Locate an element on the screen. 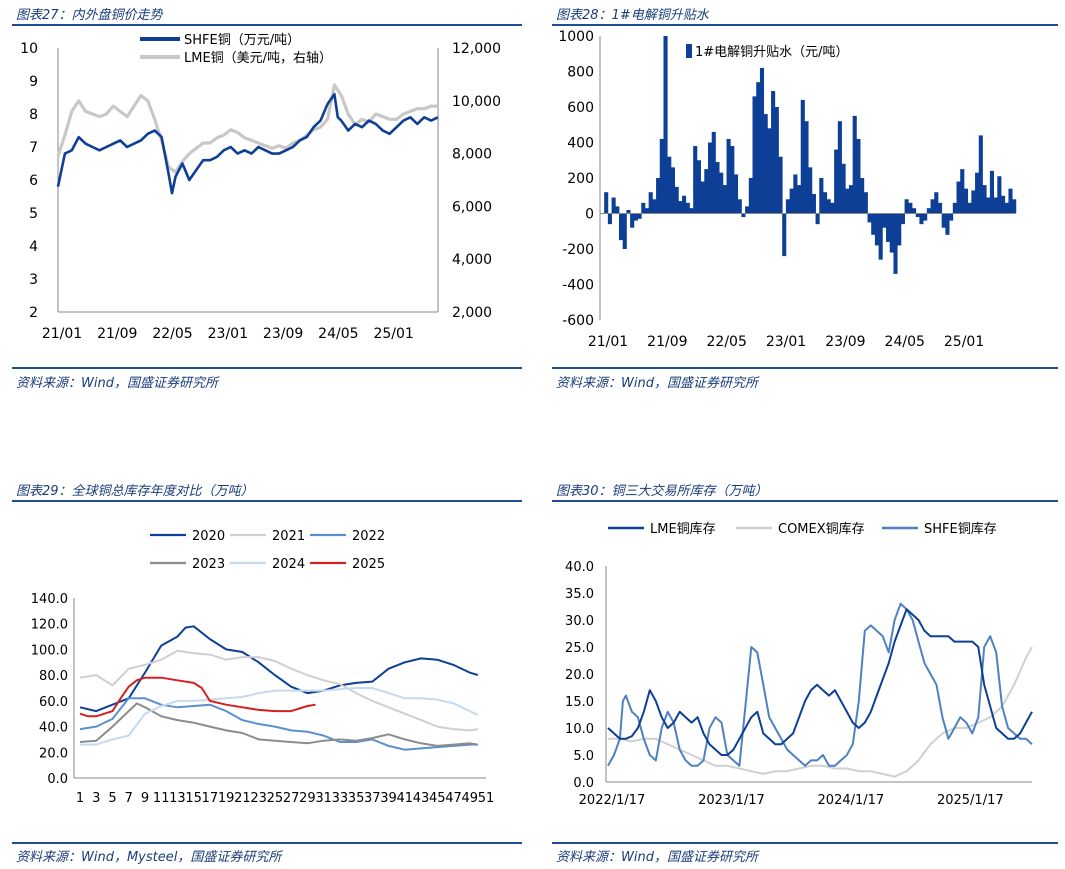  x-tick-label: 11 is located at coordinates (161, 798).